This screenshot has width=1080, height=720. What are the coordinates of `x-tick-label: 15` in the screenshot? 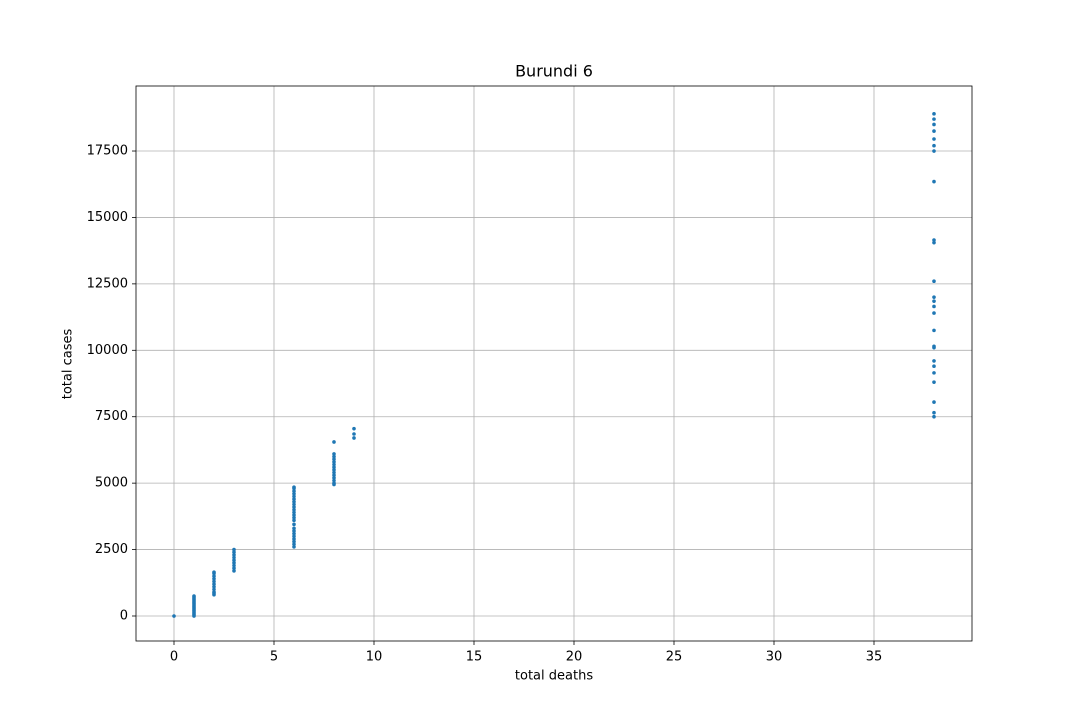 It's located at (474, 657).